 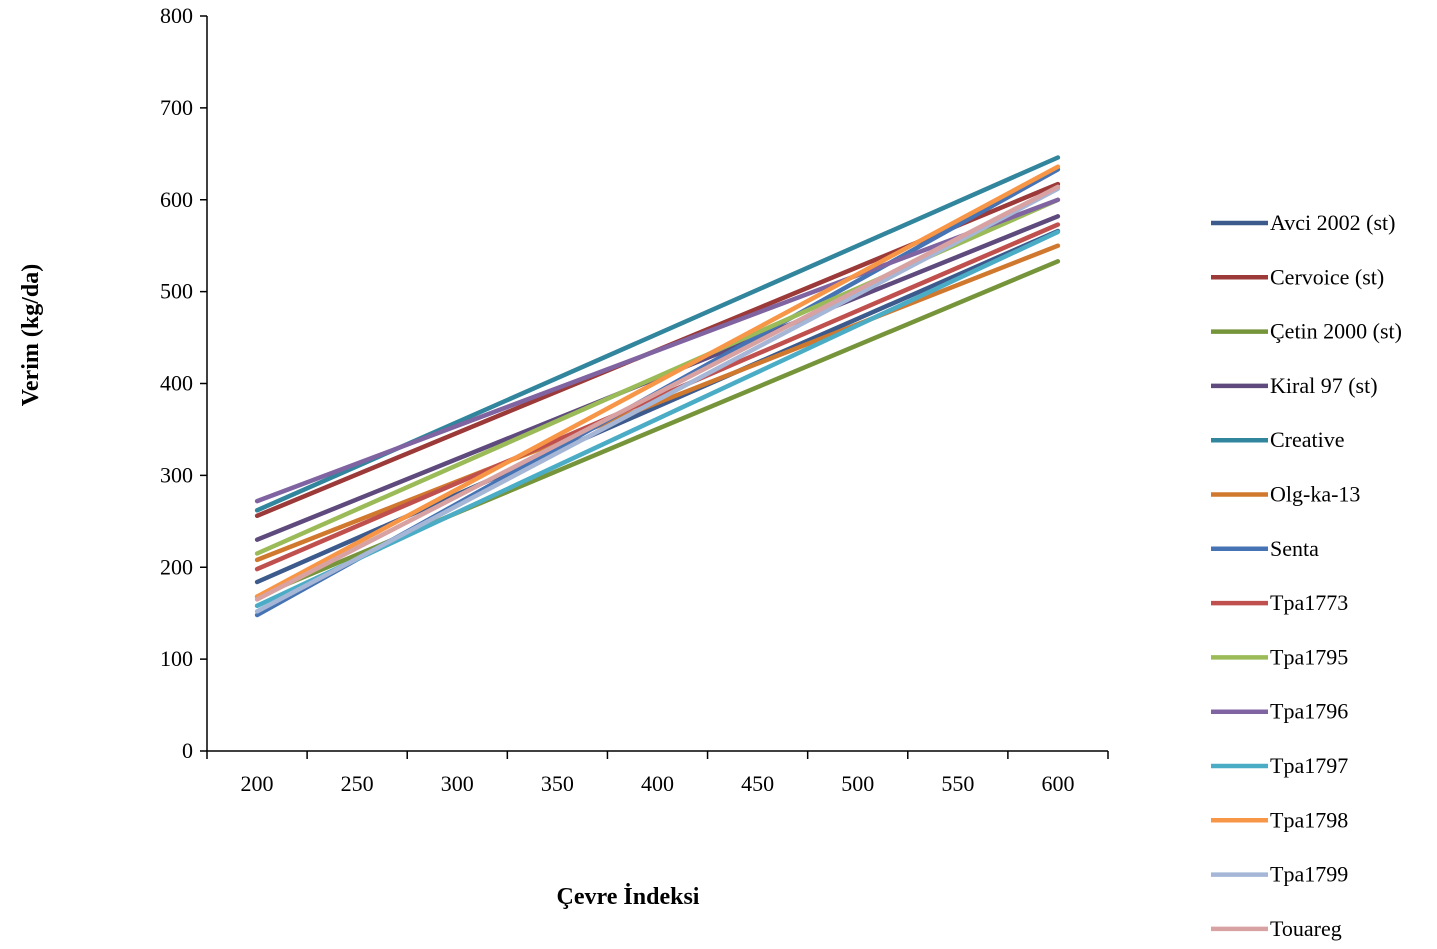 What do you see at coordinates (1324, 385) in the screenshot?
I see `legend-label: Kiral 97 (st)` at bounding box center [1324, 385].